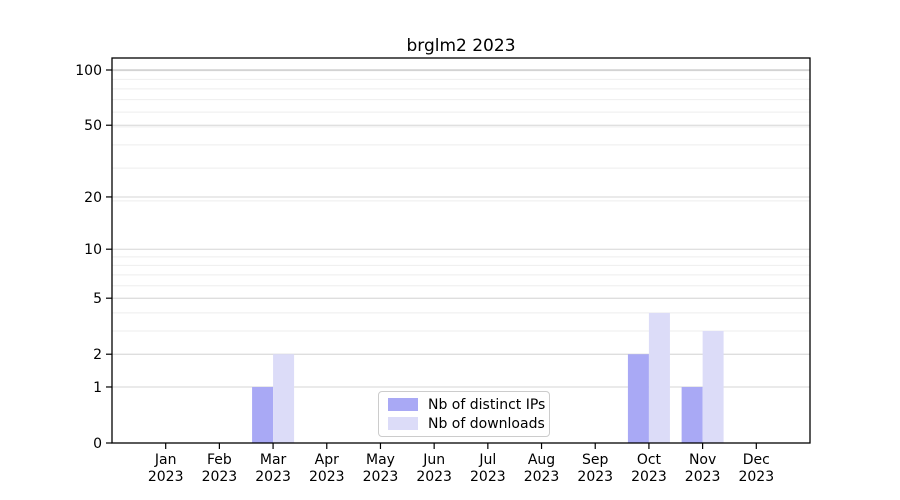 The image size is (900, 500). I want to click on y-tick-label: 50, so click(93, 126).